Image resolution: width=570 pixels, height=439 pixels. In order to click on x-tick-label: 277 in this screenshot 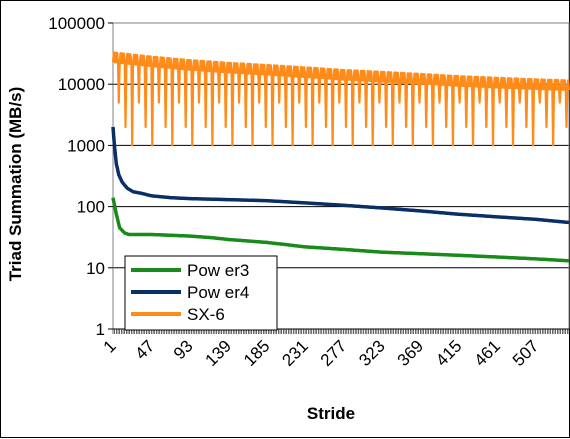, I will do `click(333, 352)`.